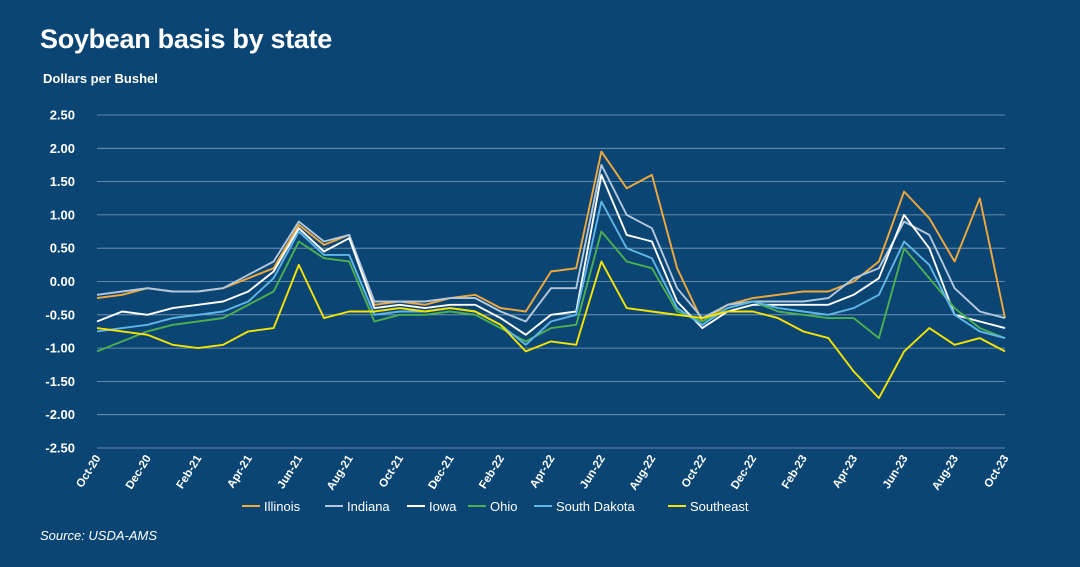  Describe the element at coordinates (744, 472) in the screenshot. I see `x-tick-label: Dec-22` at that location.